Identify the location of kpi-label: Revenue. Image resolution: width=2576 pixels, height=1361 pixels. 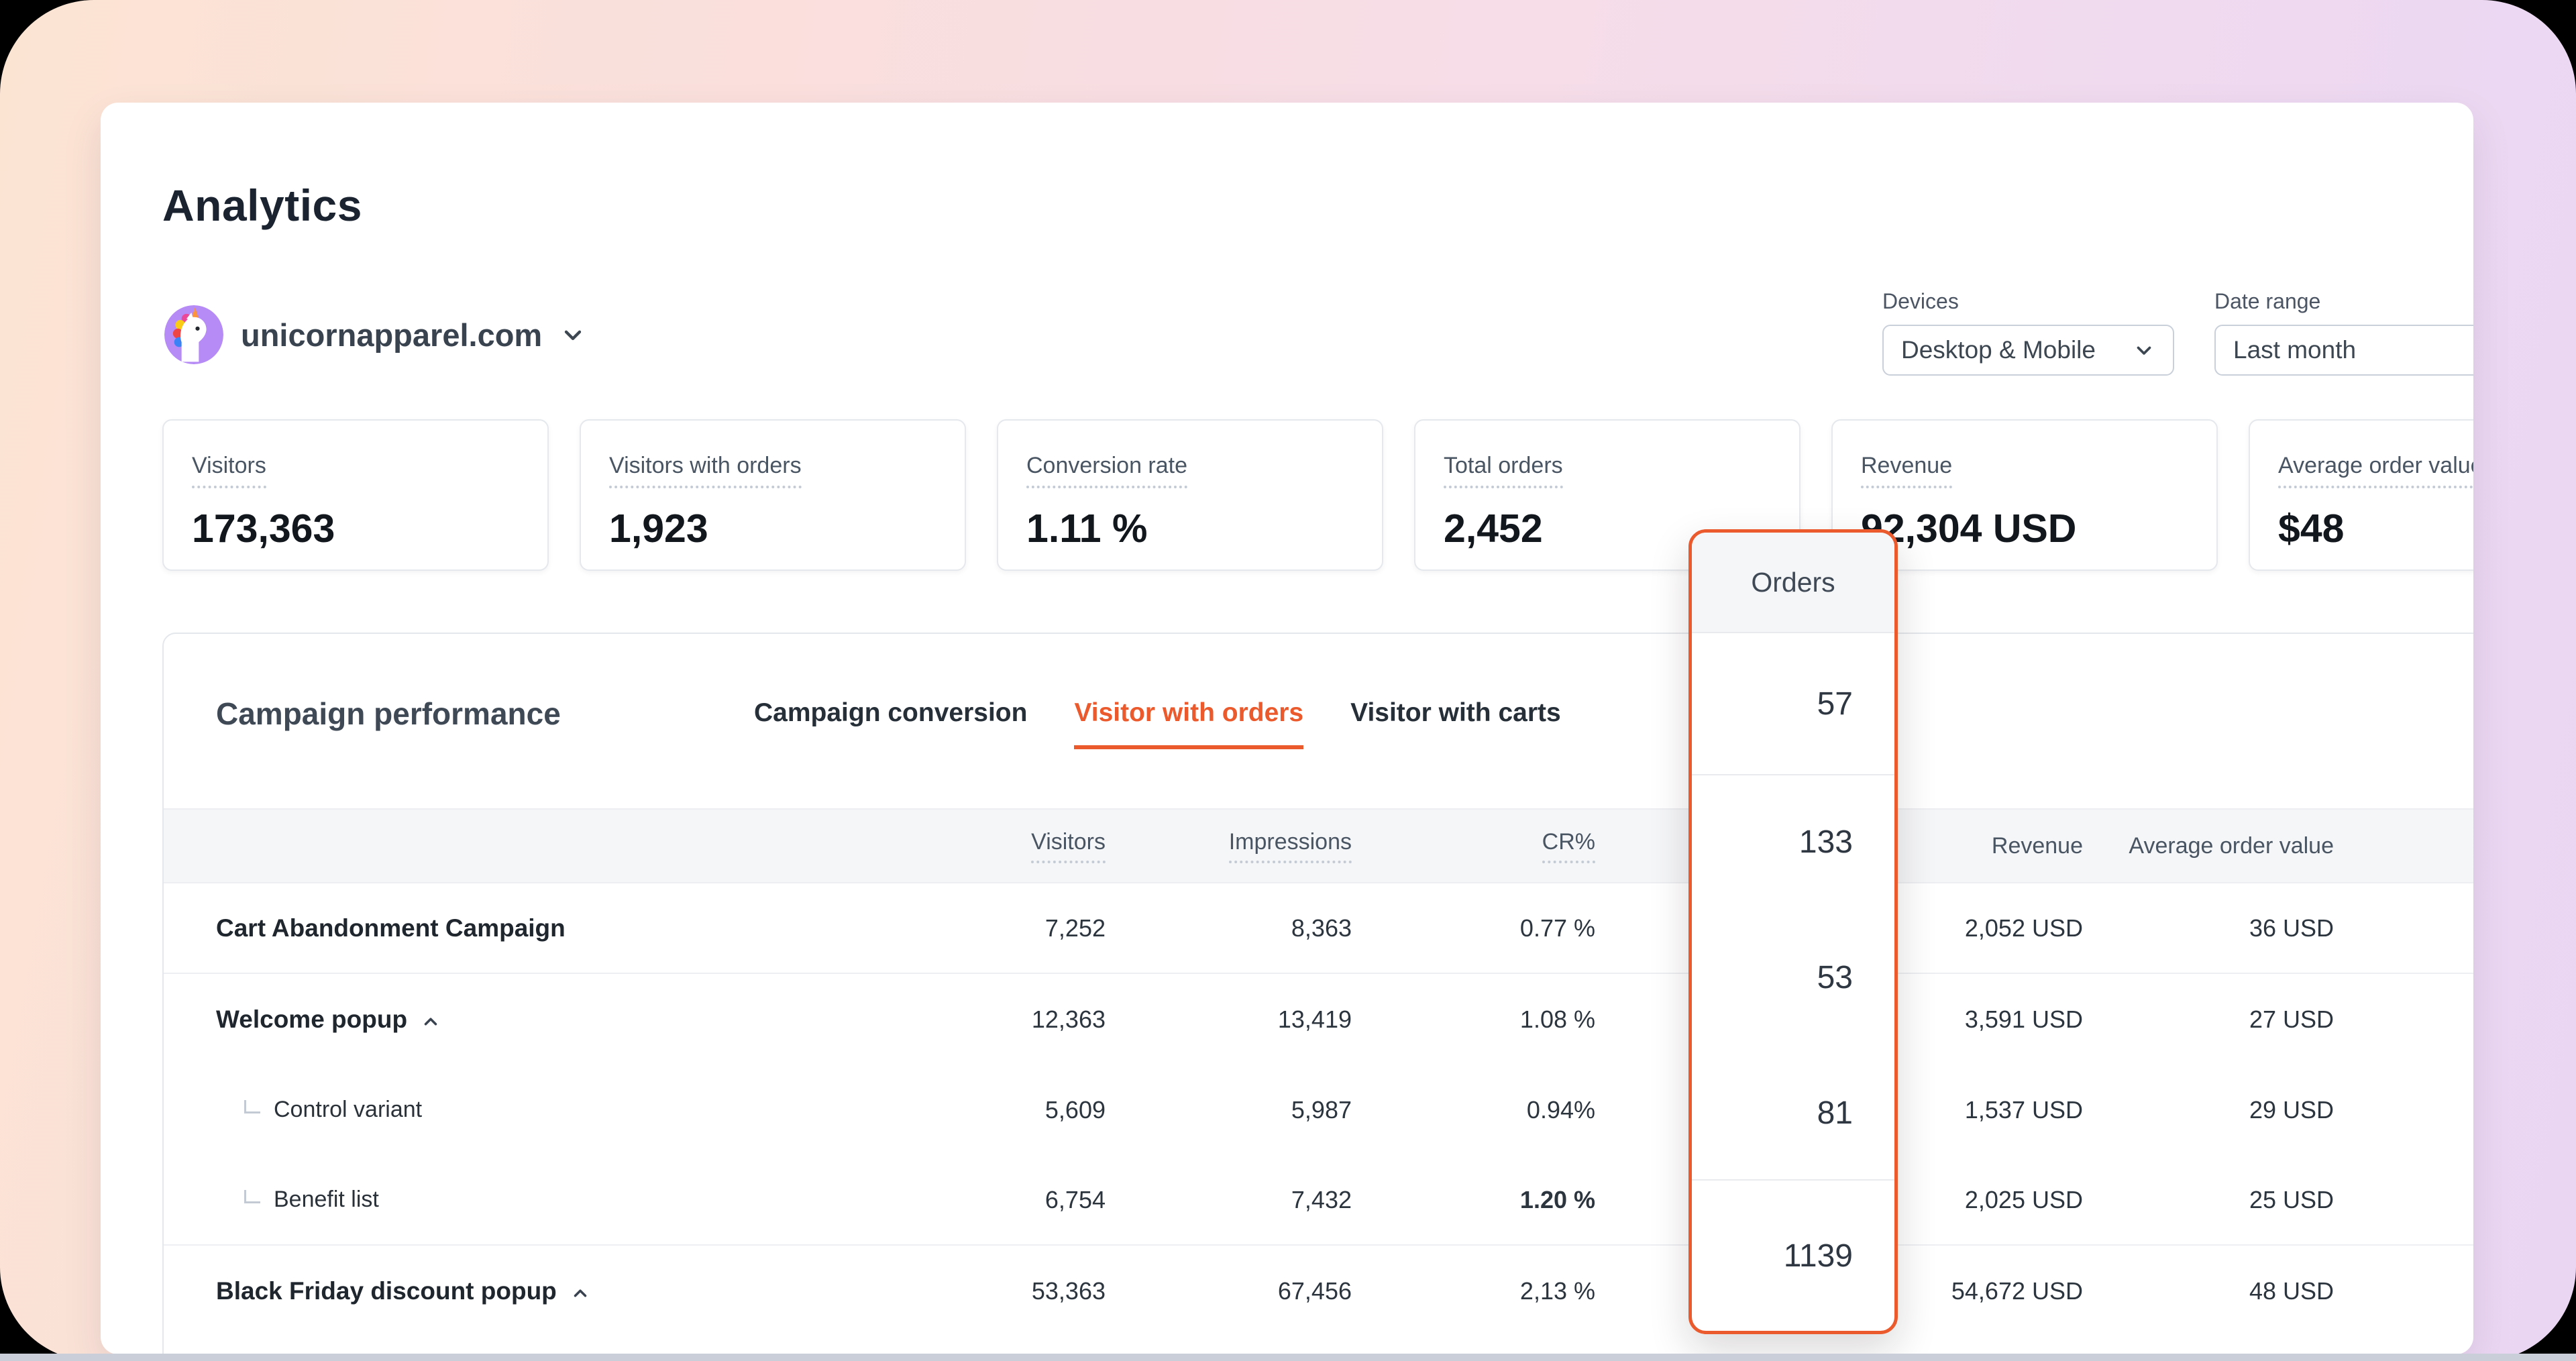
(1907, 470).